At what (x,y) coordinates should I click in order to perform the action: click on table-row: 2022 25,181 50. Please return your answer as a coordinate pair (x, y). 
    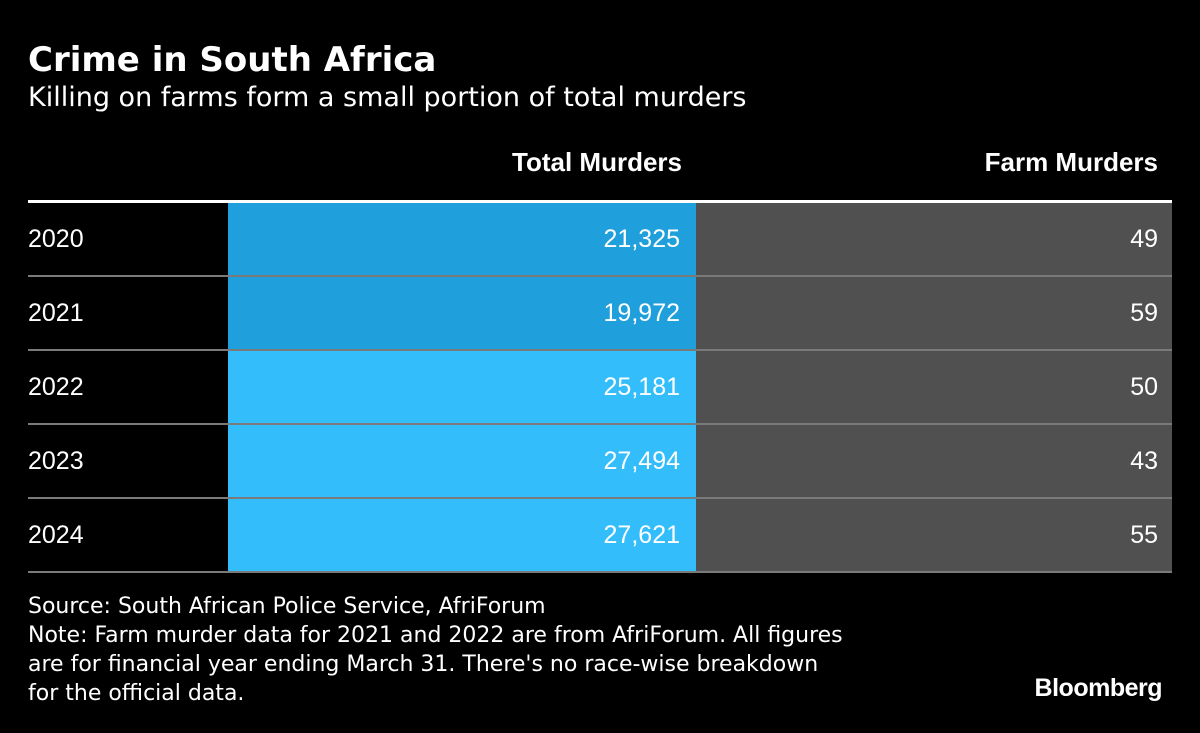
    Looking at the image, I should click on (600, 388).